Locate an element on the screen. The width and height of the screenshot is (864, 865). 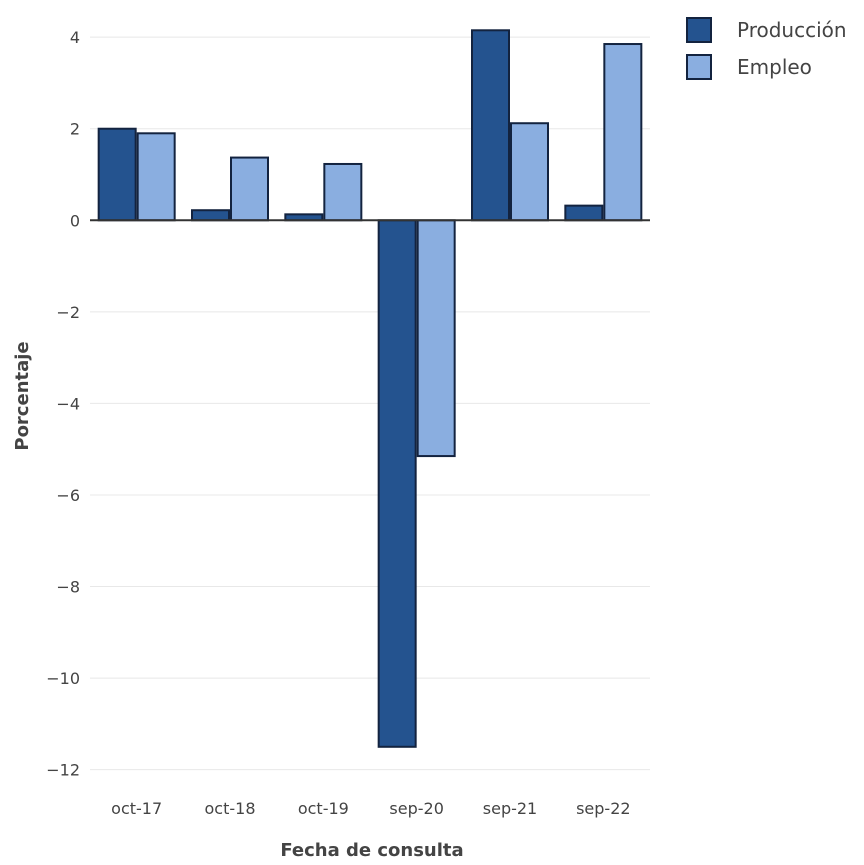
x-axis-title: Fecha de consulta is located at coordinates (371, 850).